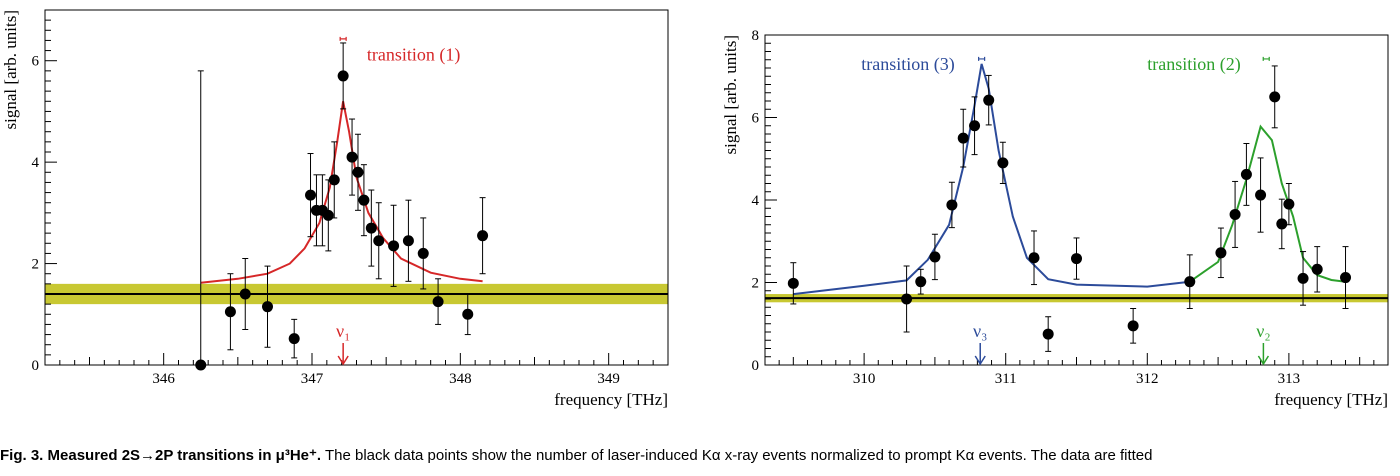  Describe the element at coordinates (1289, 379) in the screenshot. I see `x-tick-label: 313` at that location.